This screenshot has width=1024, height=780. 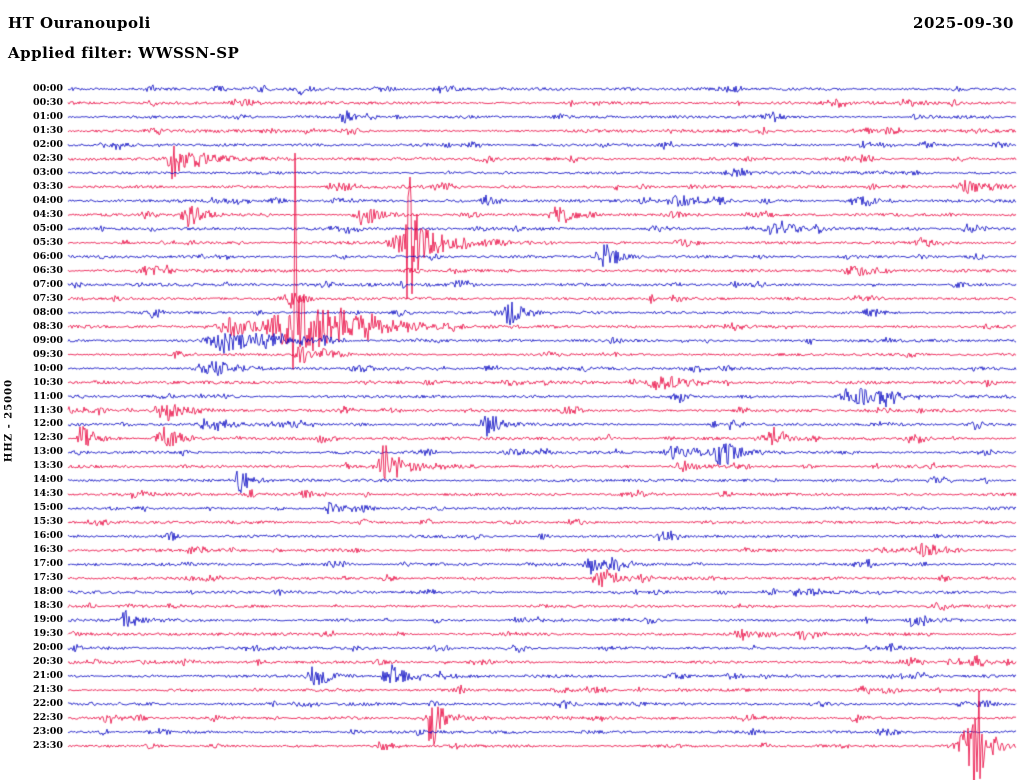 I want to click on time-label: 10:00, so click(x=48, y=368).